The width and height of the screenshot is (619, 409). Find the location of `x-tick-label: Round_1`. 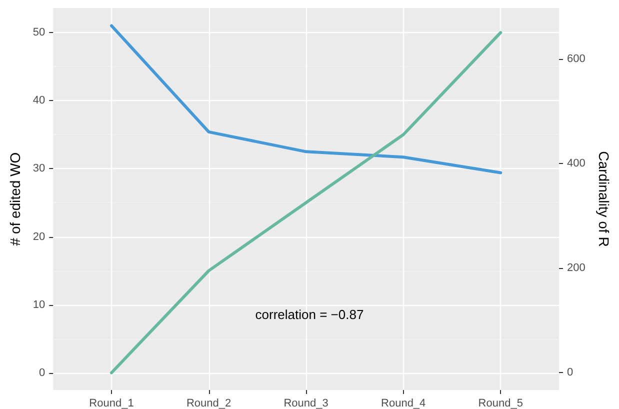

x-tick-label: Round_1 is located at coordinates (111, 403).